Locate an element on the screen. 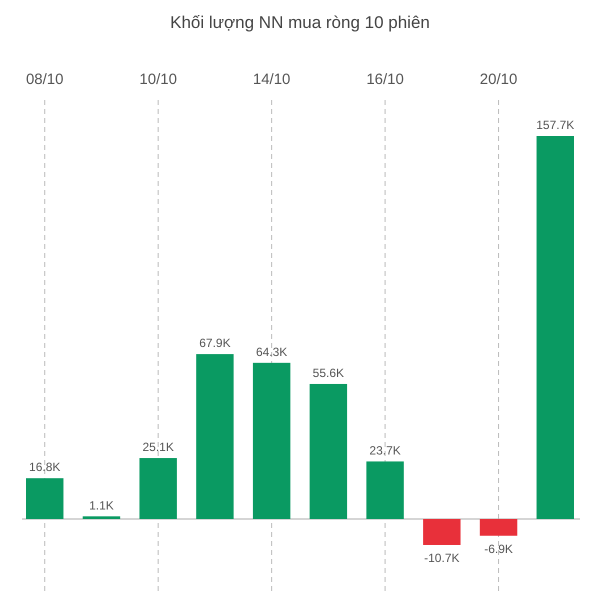 The height and width of the screenshot is (600, 600). data-label: 157.7K is located at coordinates (555, 125).